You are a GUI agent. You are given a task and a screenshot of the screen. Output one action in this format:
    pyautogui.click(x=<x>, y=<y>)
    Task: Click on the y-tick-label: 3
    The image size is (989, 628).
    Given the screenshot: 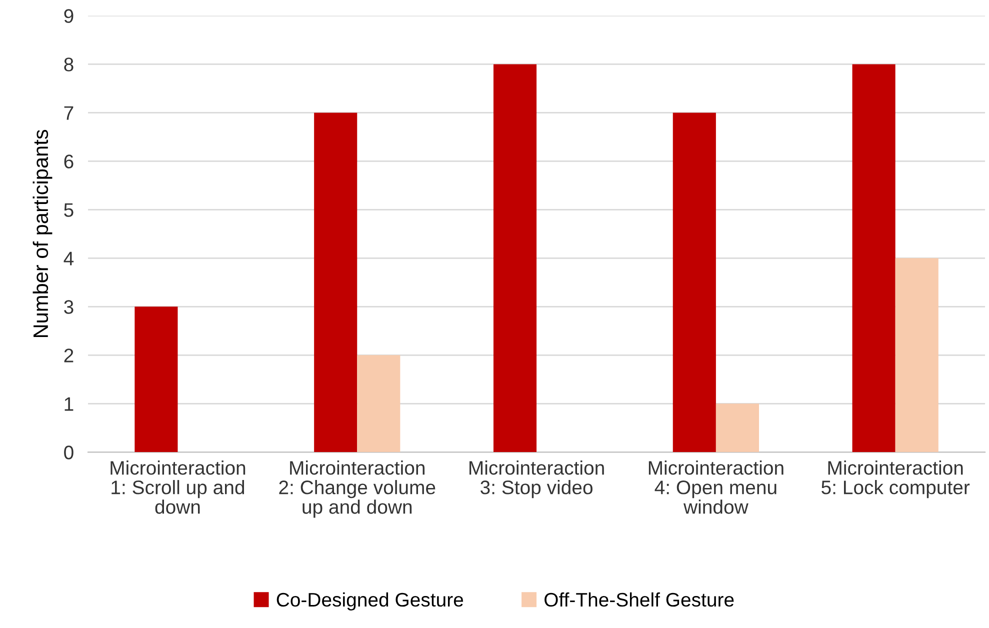 What is the action you would take?
    pyautogui.click(x=69, y=307)
    